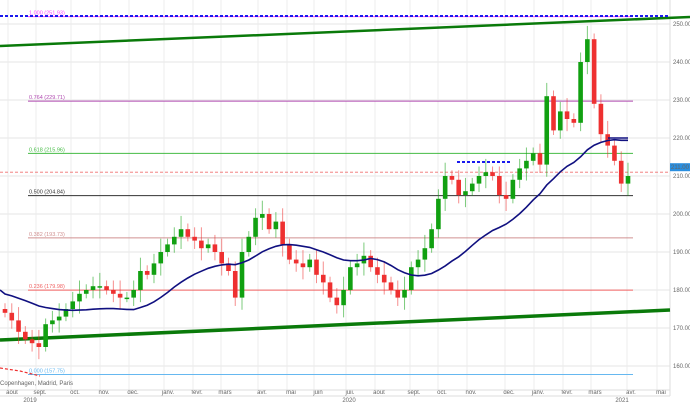  I want to click on x-year-label: 2019, so click(30, 401).